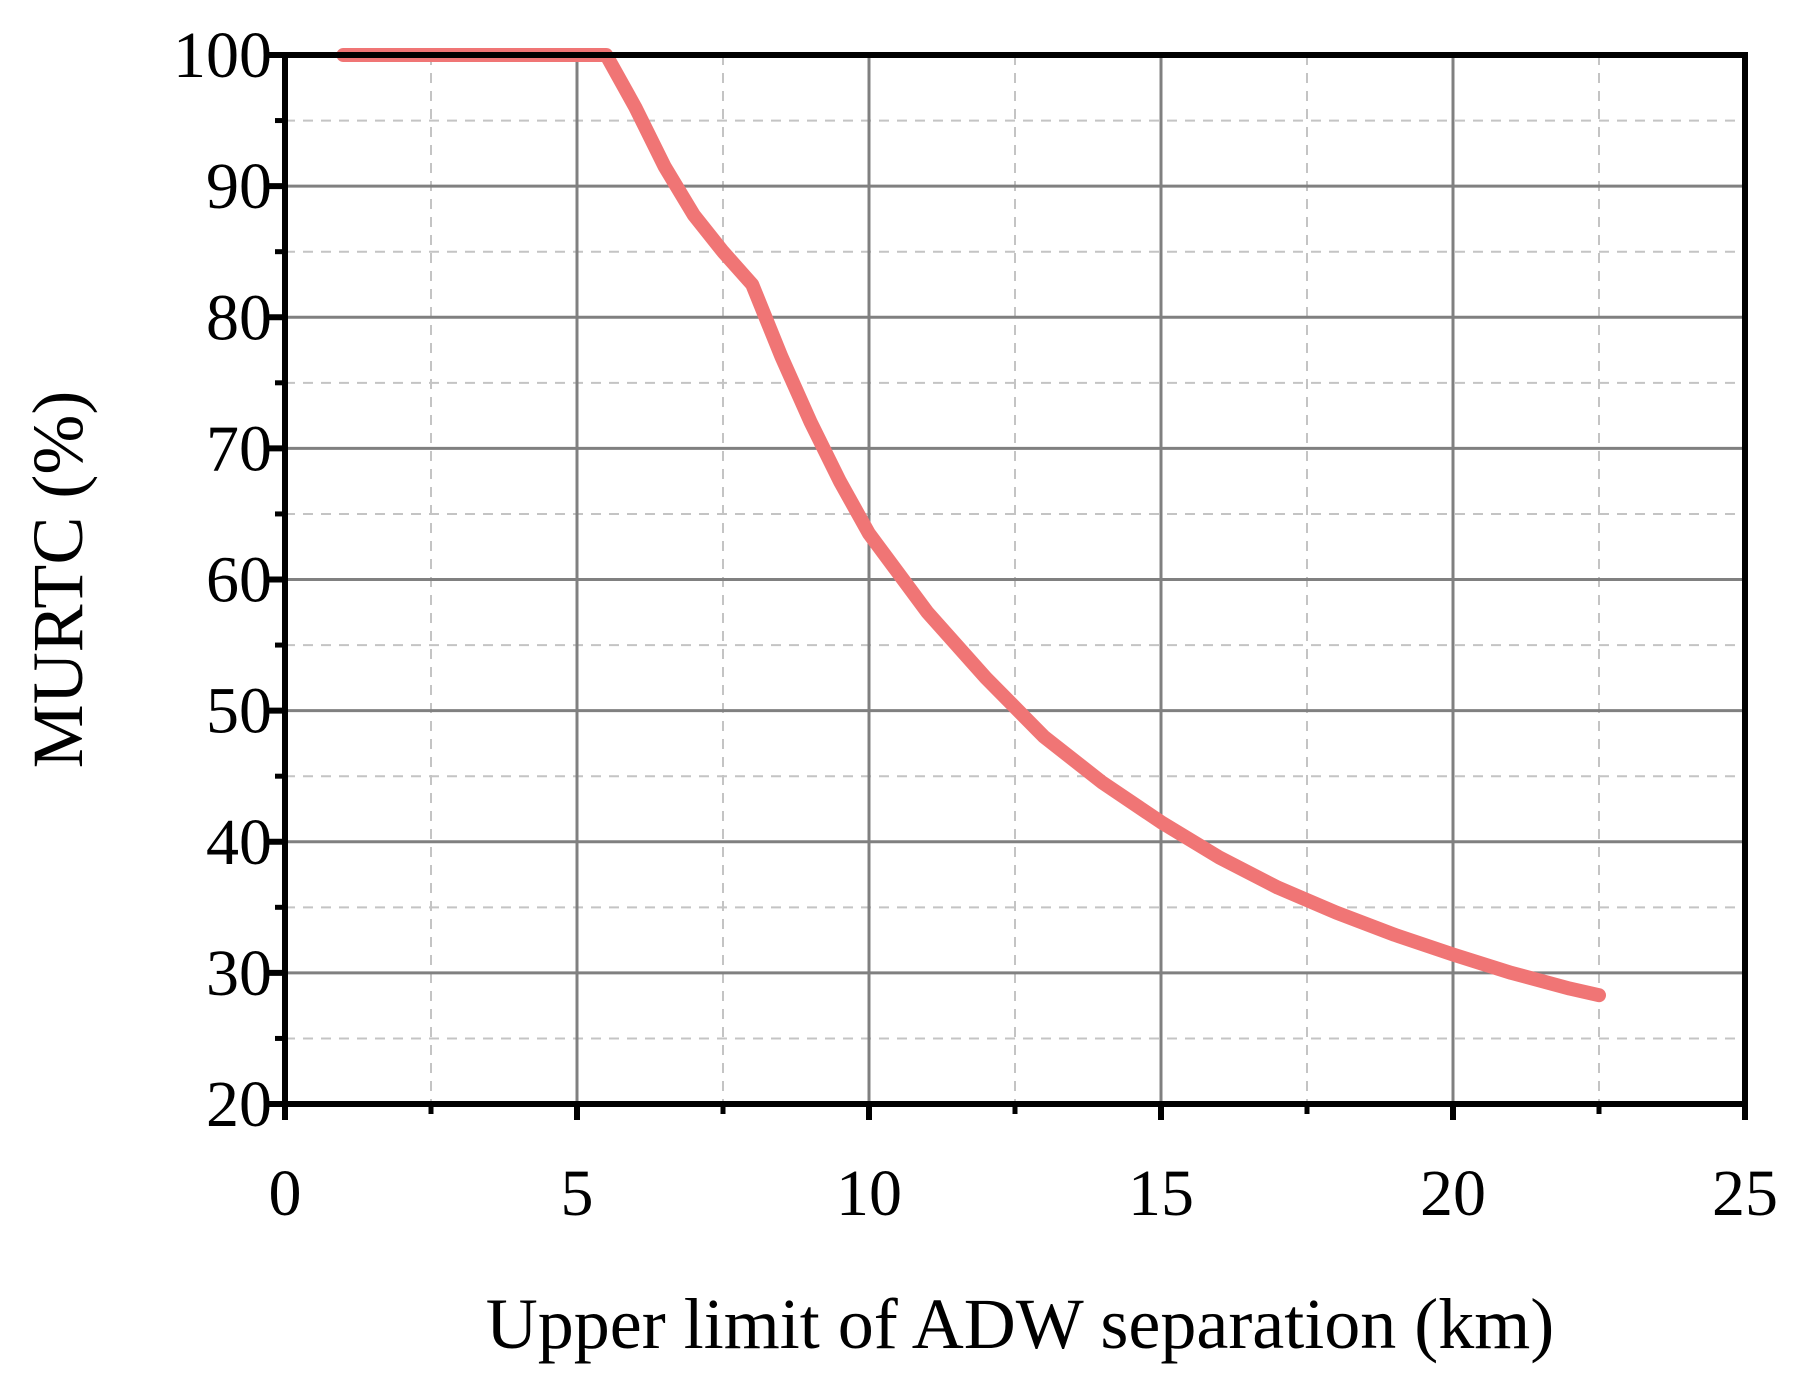 This screenshot has height=1384, width=1793. What do you see at coordinates (1745, 1193) in the screenshot?
I see `x-tick-label: 25` at bounding box center [1745, 1193].